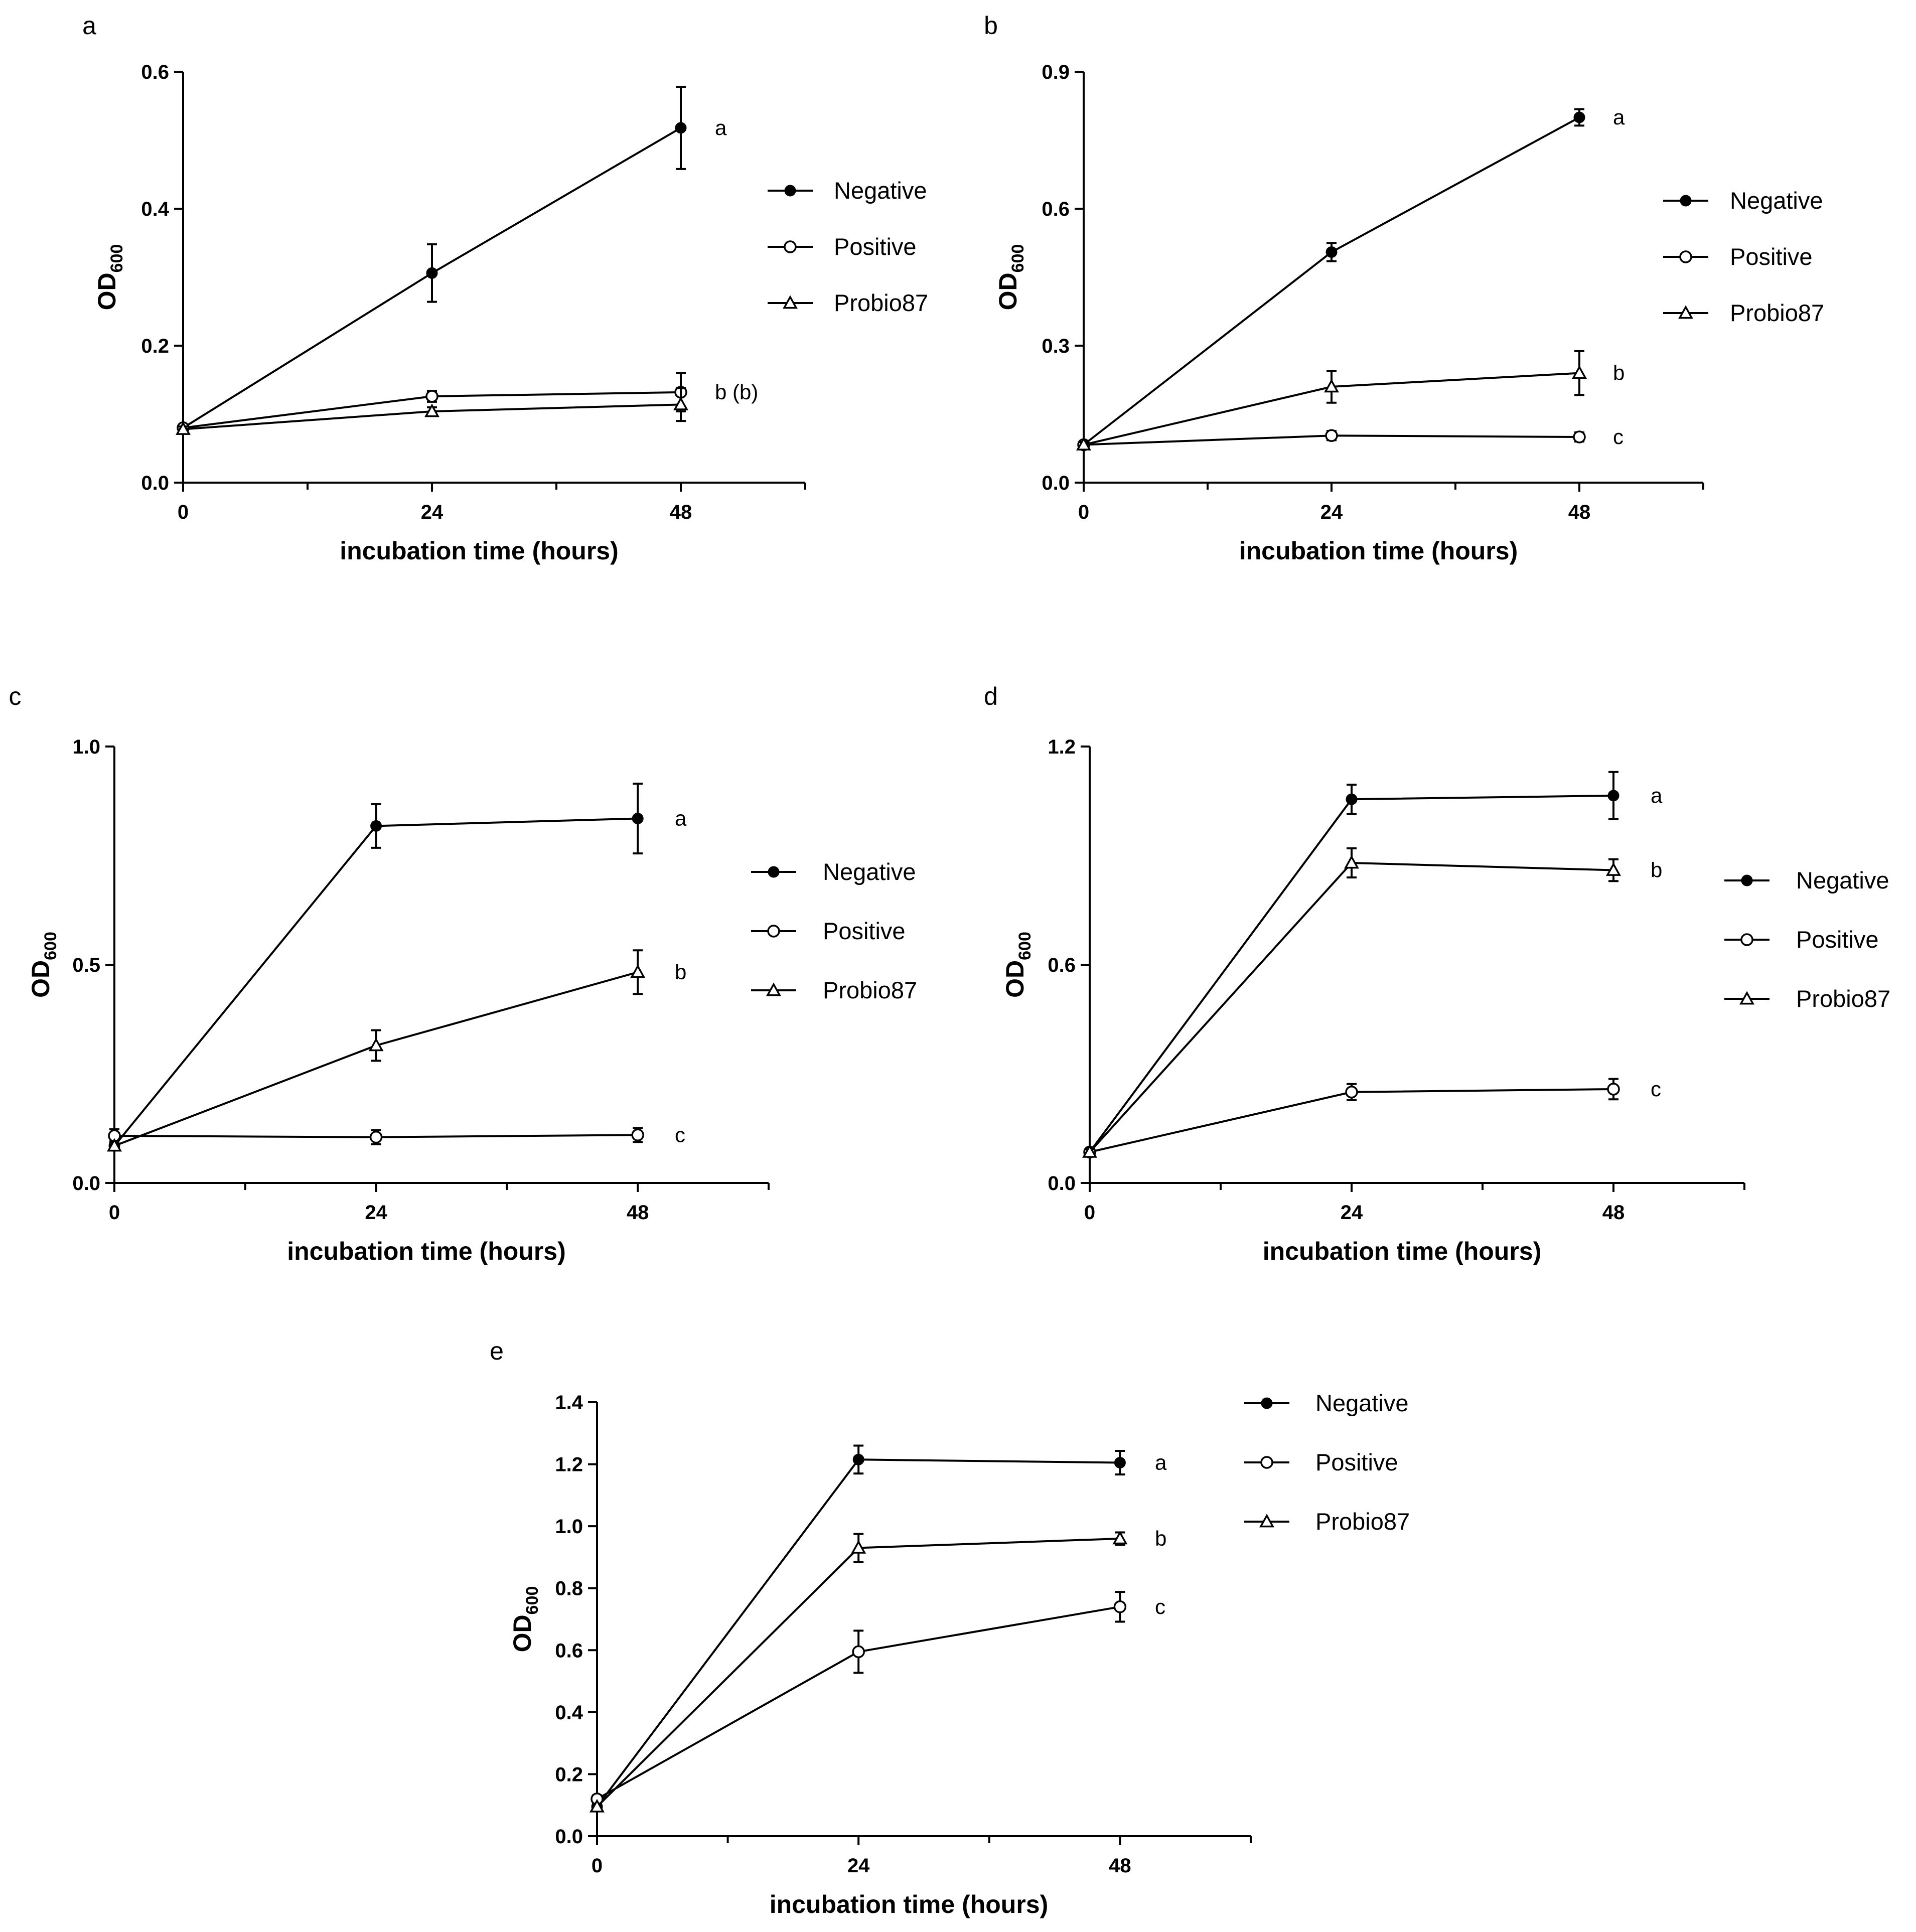  I want to click on y-tick-label: 0.5, so click(86, 965).